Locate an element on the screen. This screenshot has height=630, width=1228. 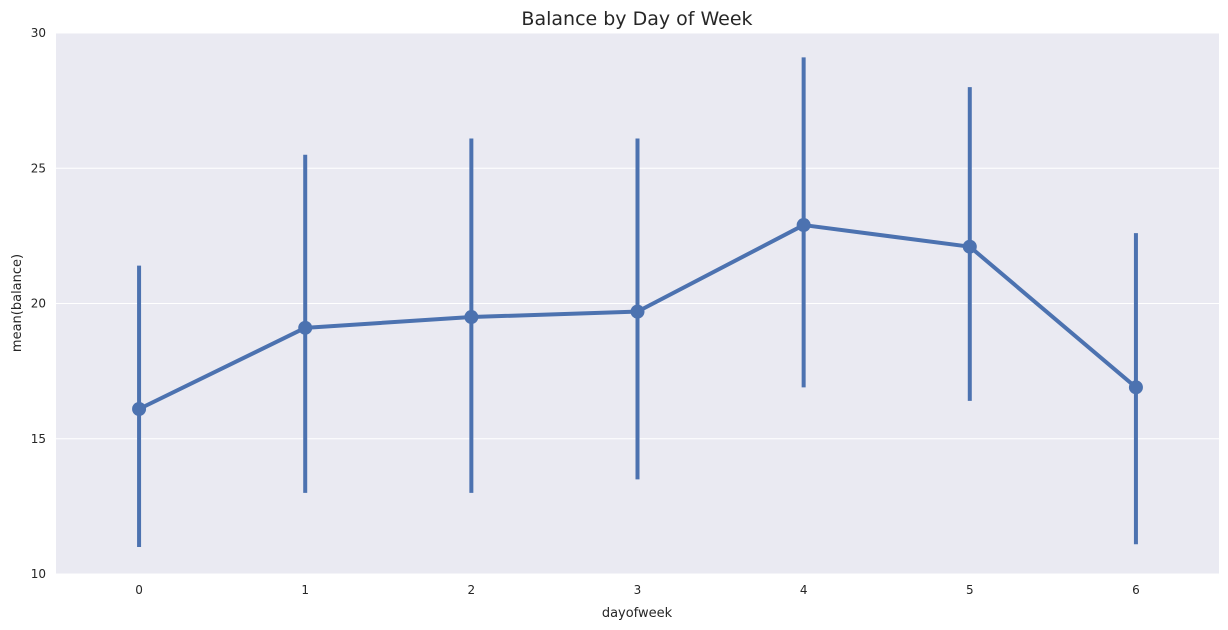
x-tick-label-1: 1 is located at coordinates (305, 590).